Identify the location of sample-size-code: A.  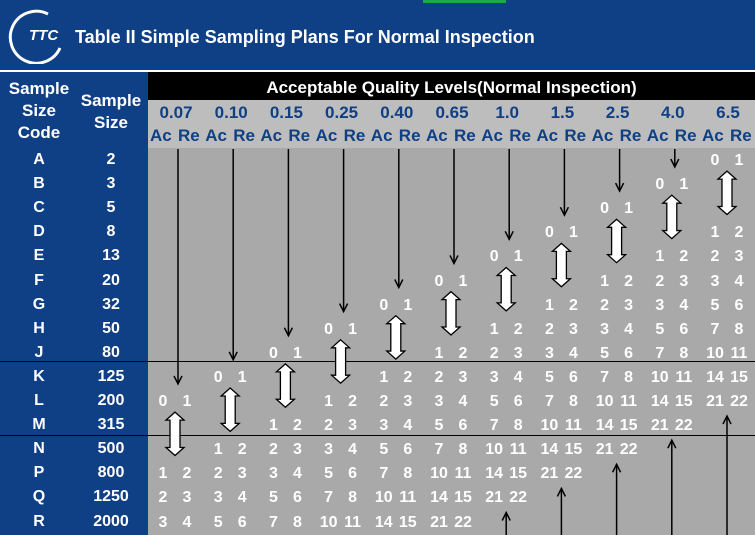
(39, 159).